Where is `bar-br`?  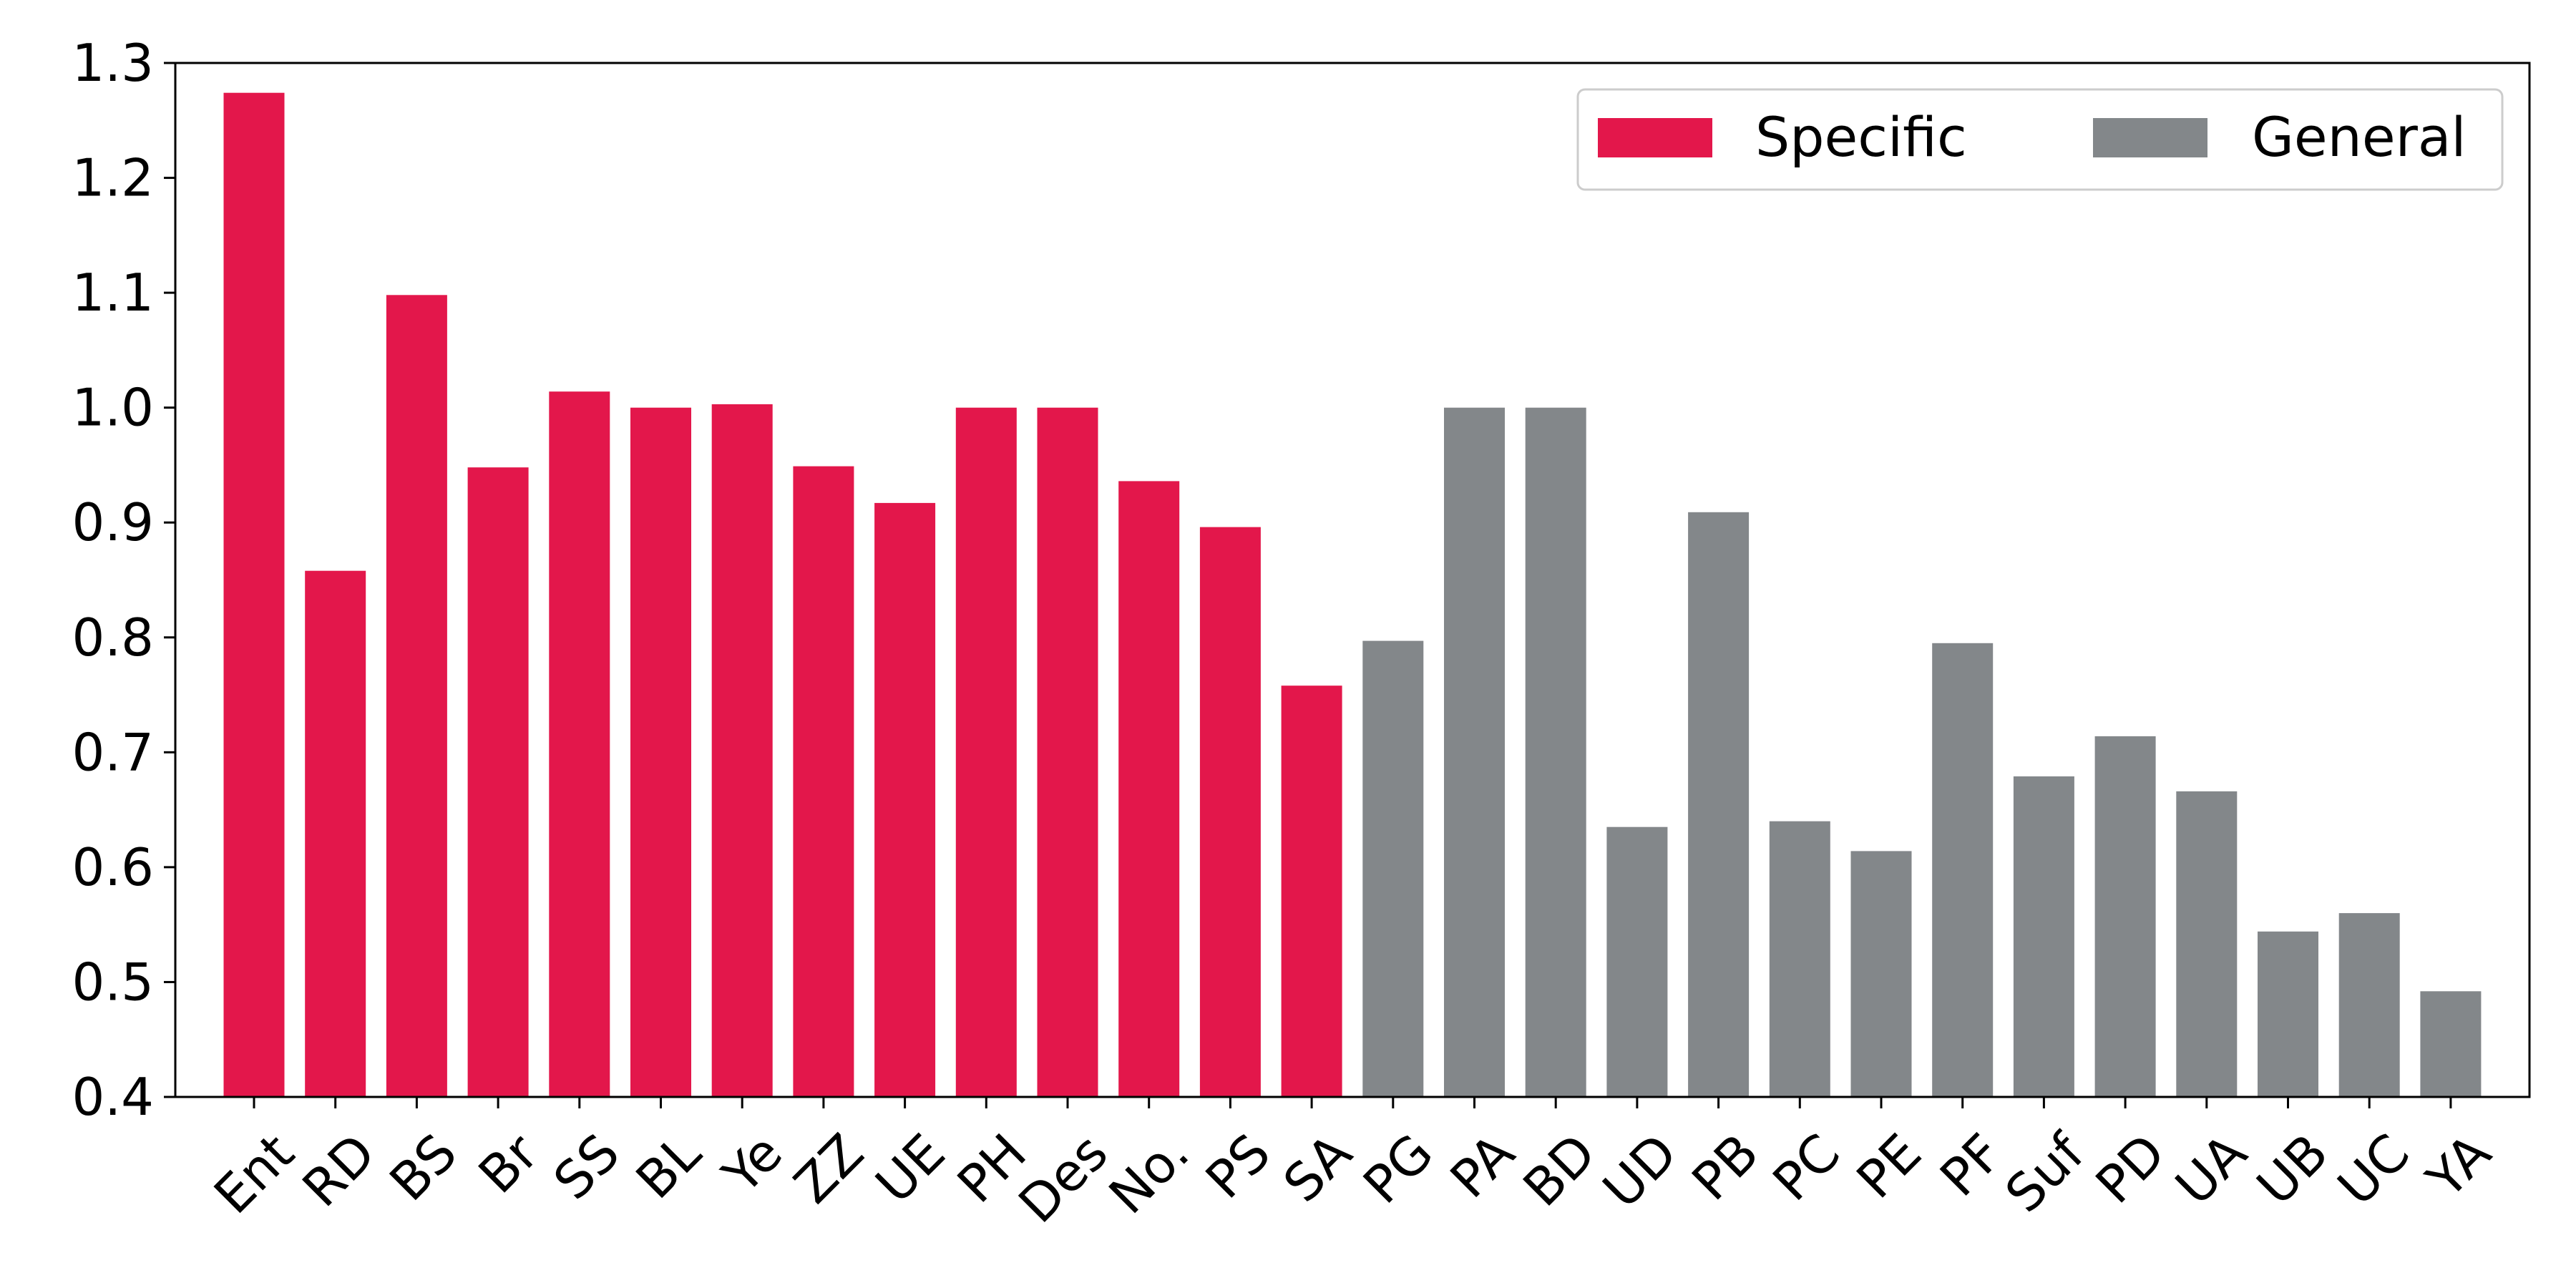 bar-br is located at coordinates (498, 782).